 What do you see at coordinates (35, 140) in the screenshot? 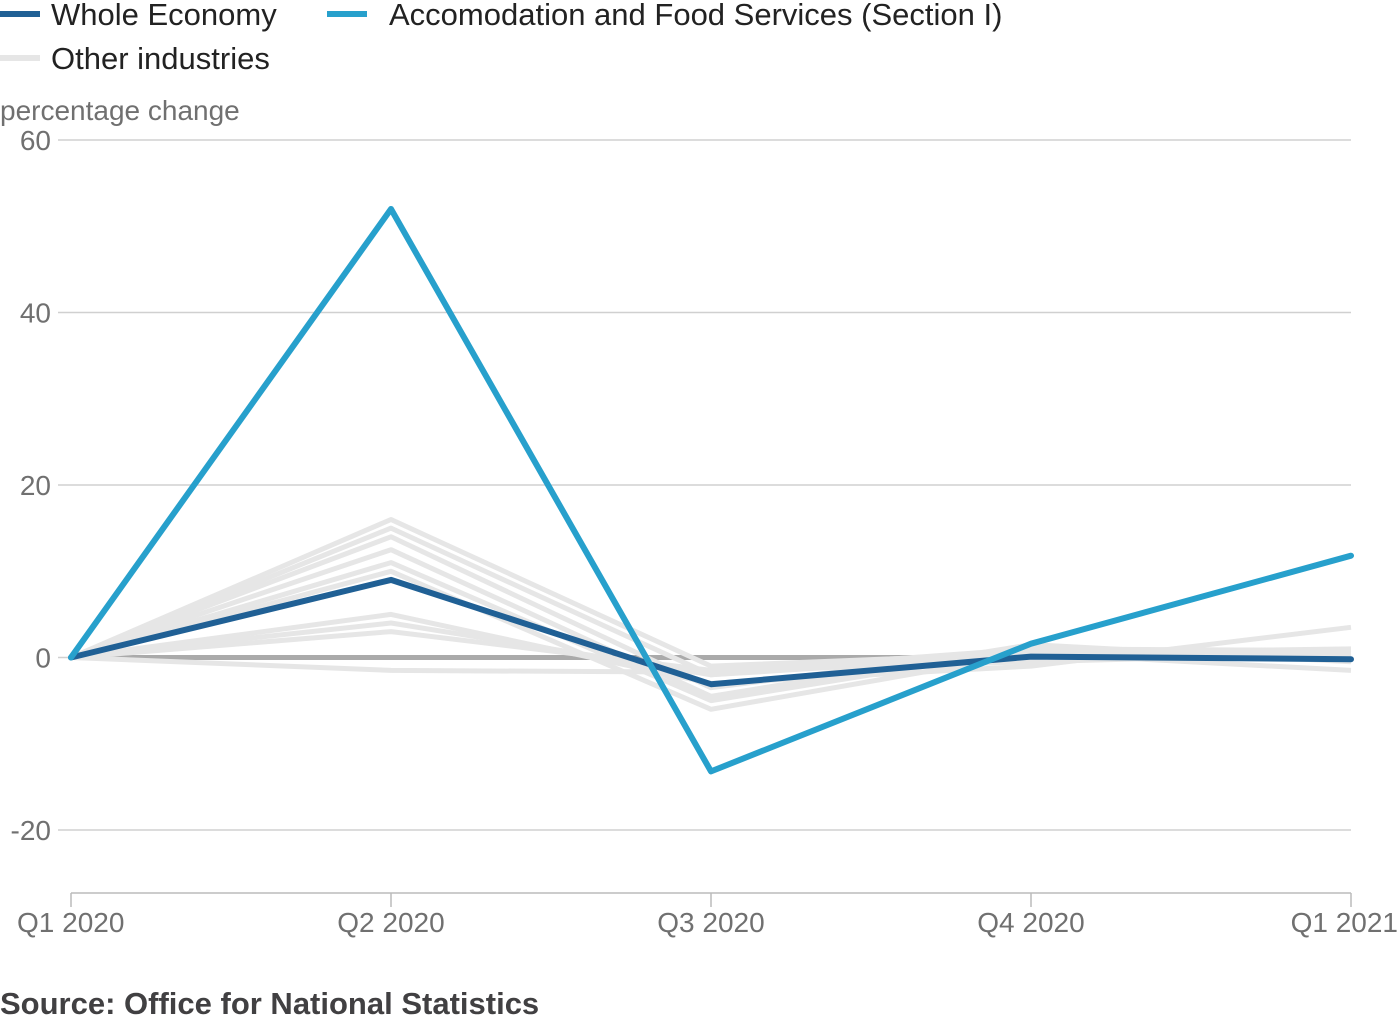
I see `y-tick-label: 60` at bounding box center [35, 140].